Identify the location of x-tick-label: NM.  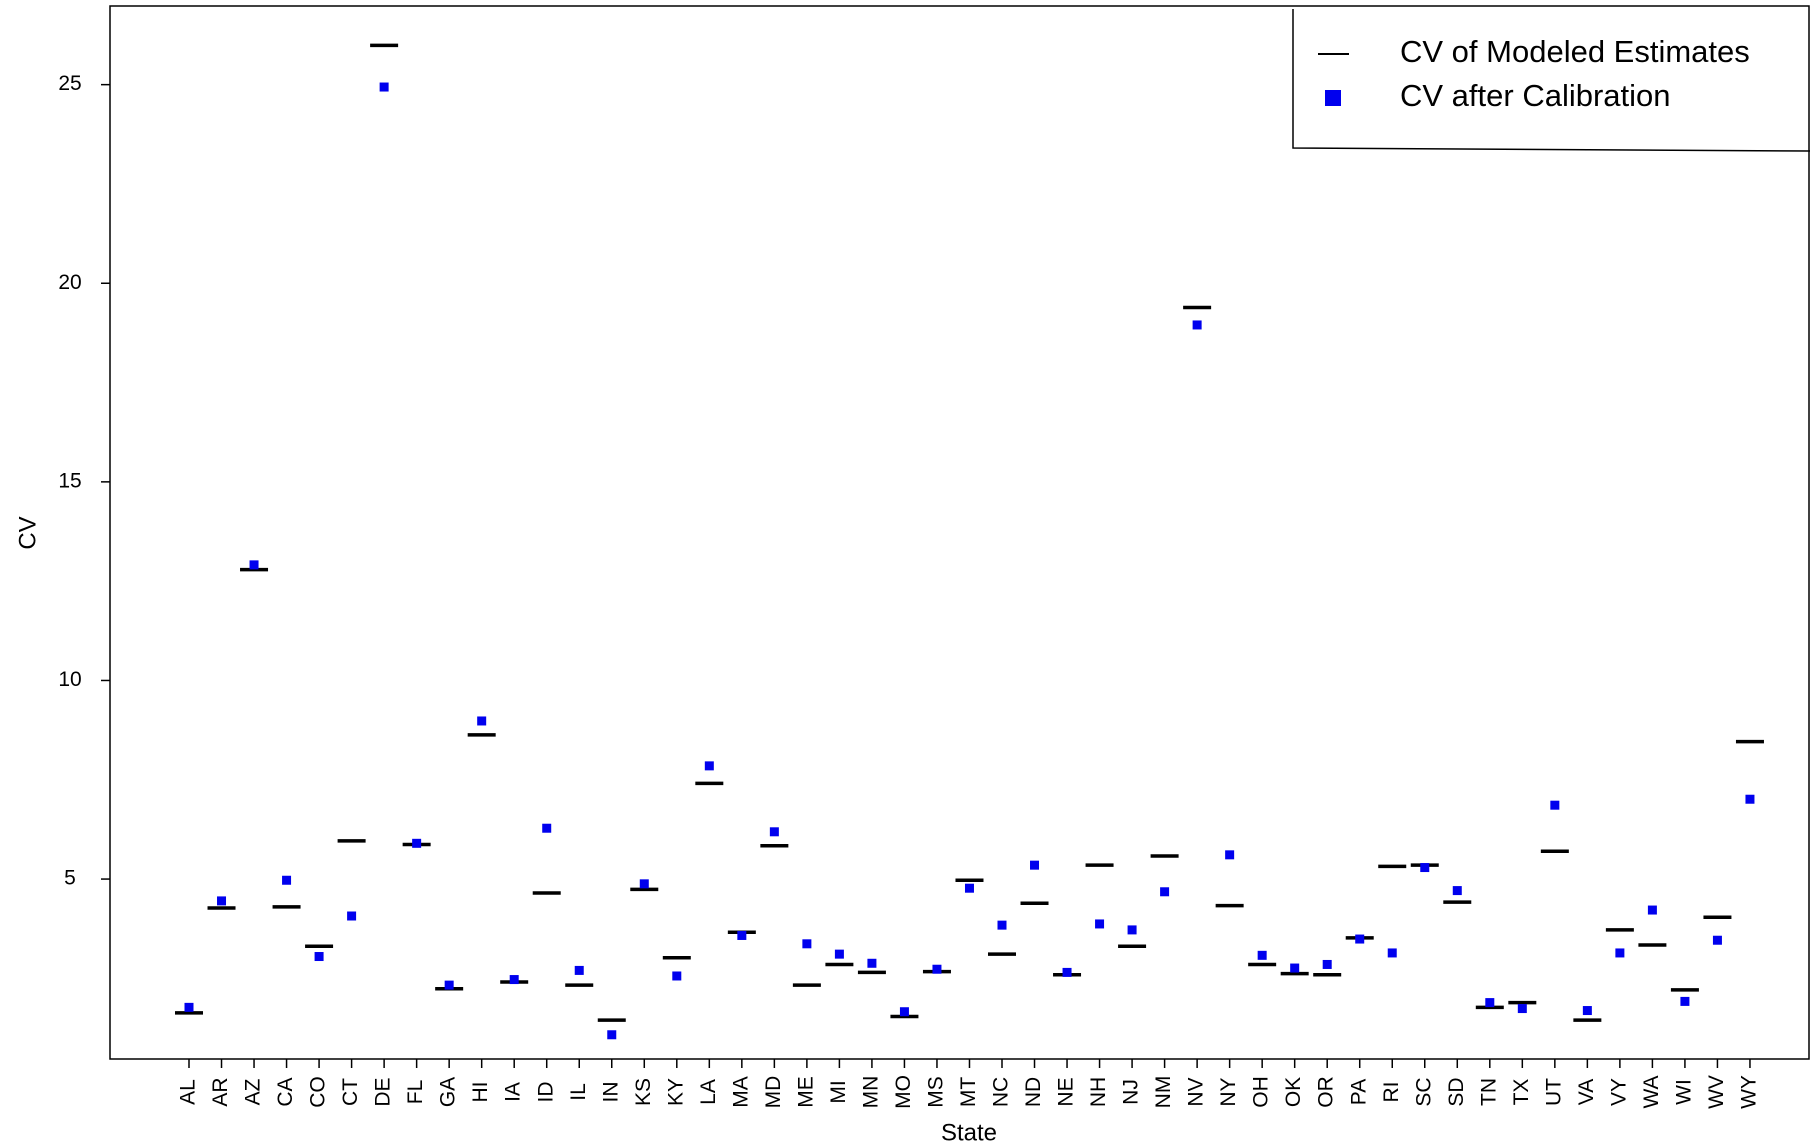
(1163, 1092).